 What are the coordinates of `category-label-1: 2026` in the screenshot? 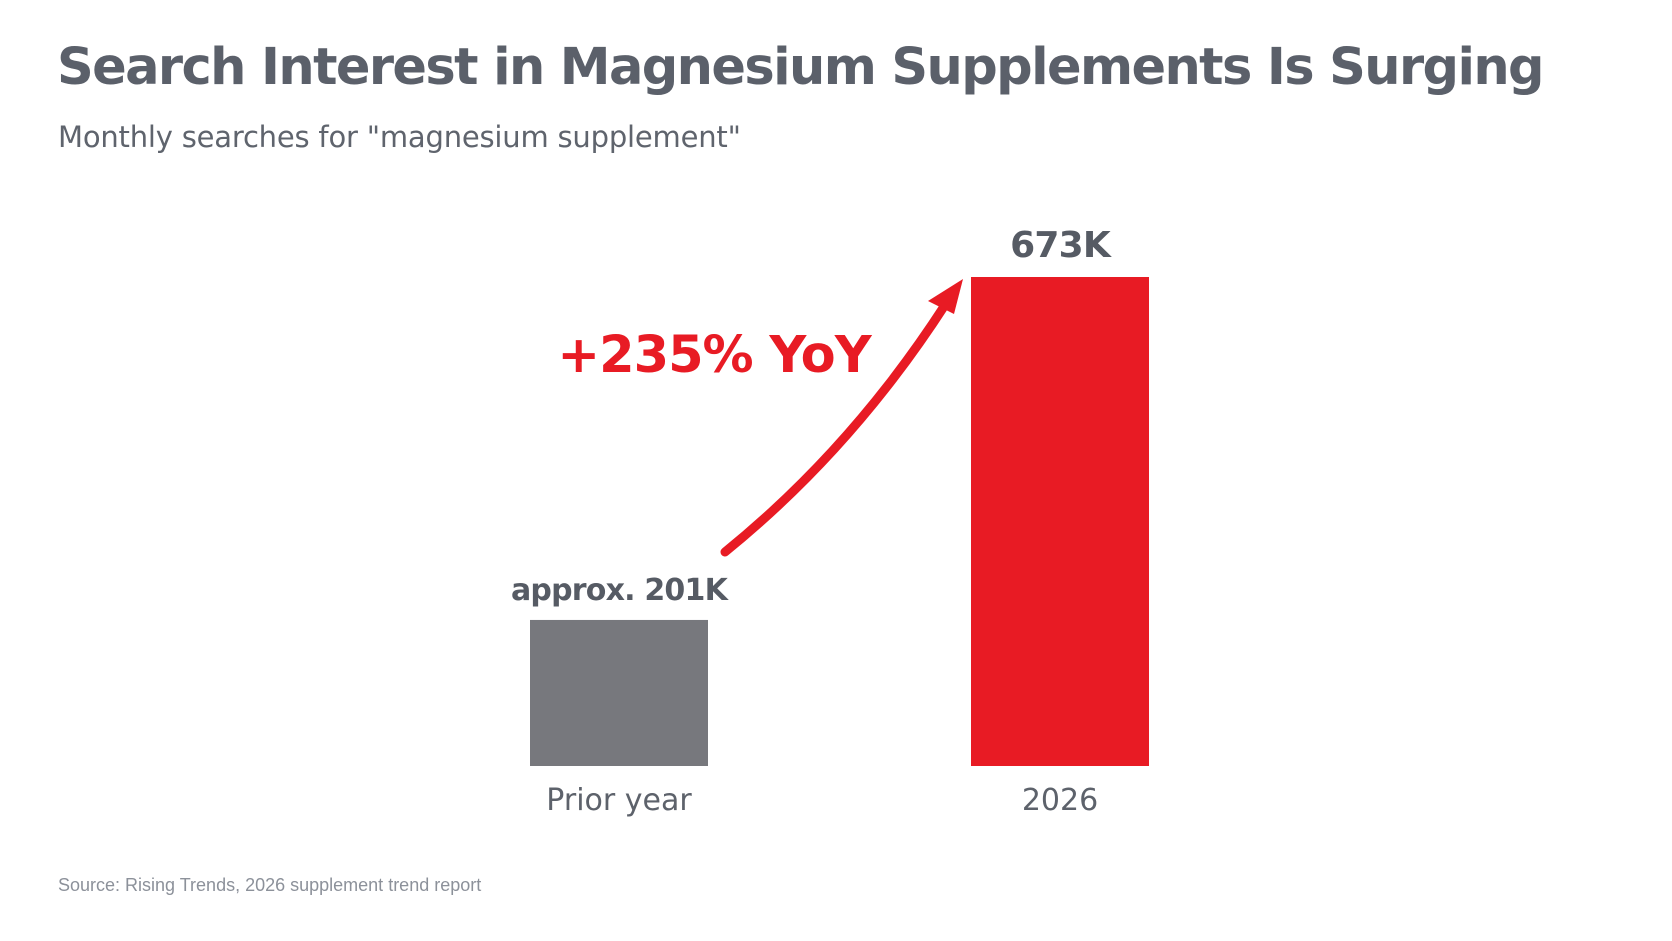 It's located at (1060, 800).